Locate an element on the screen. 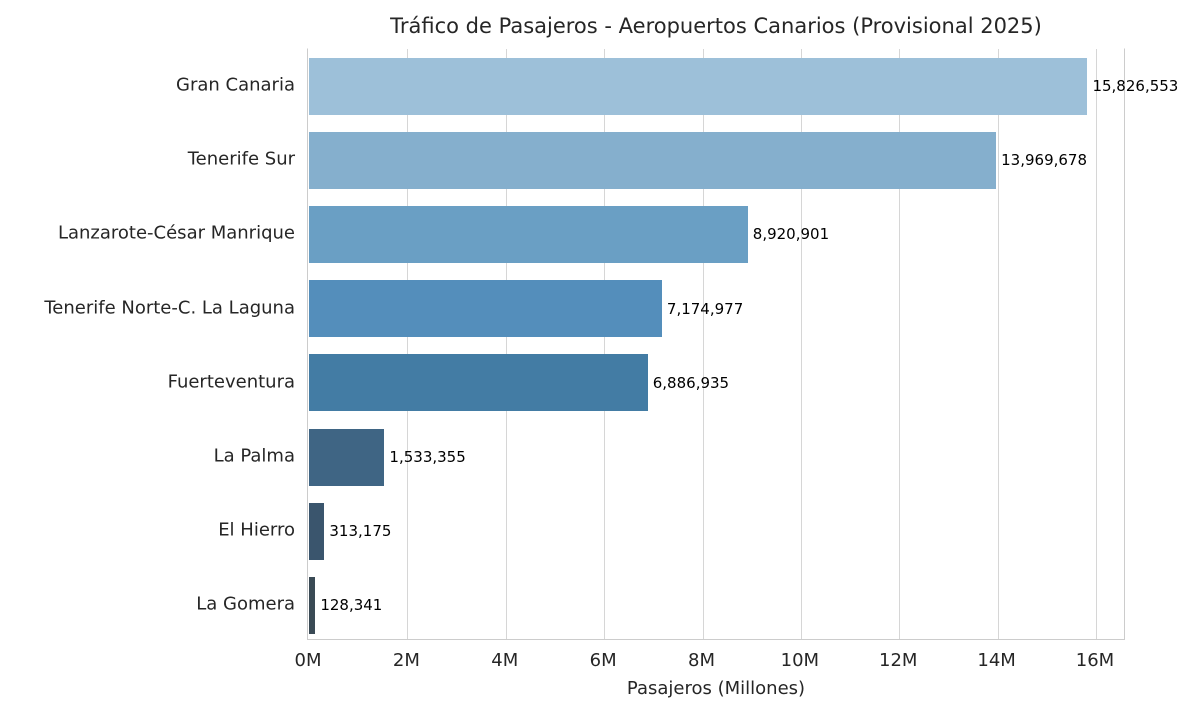  bar-value-label: 13,969,678 is located at coordinates (1044, 160).